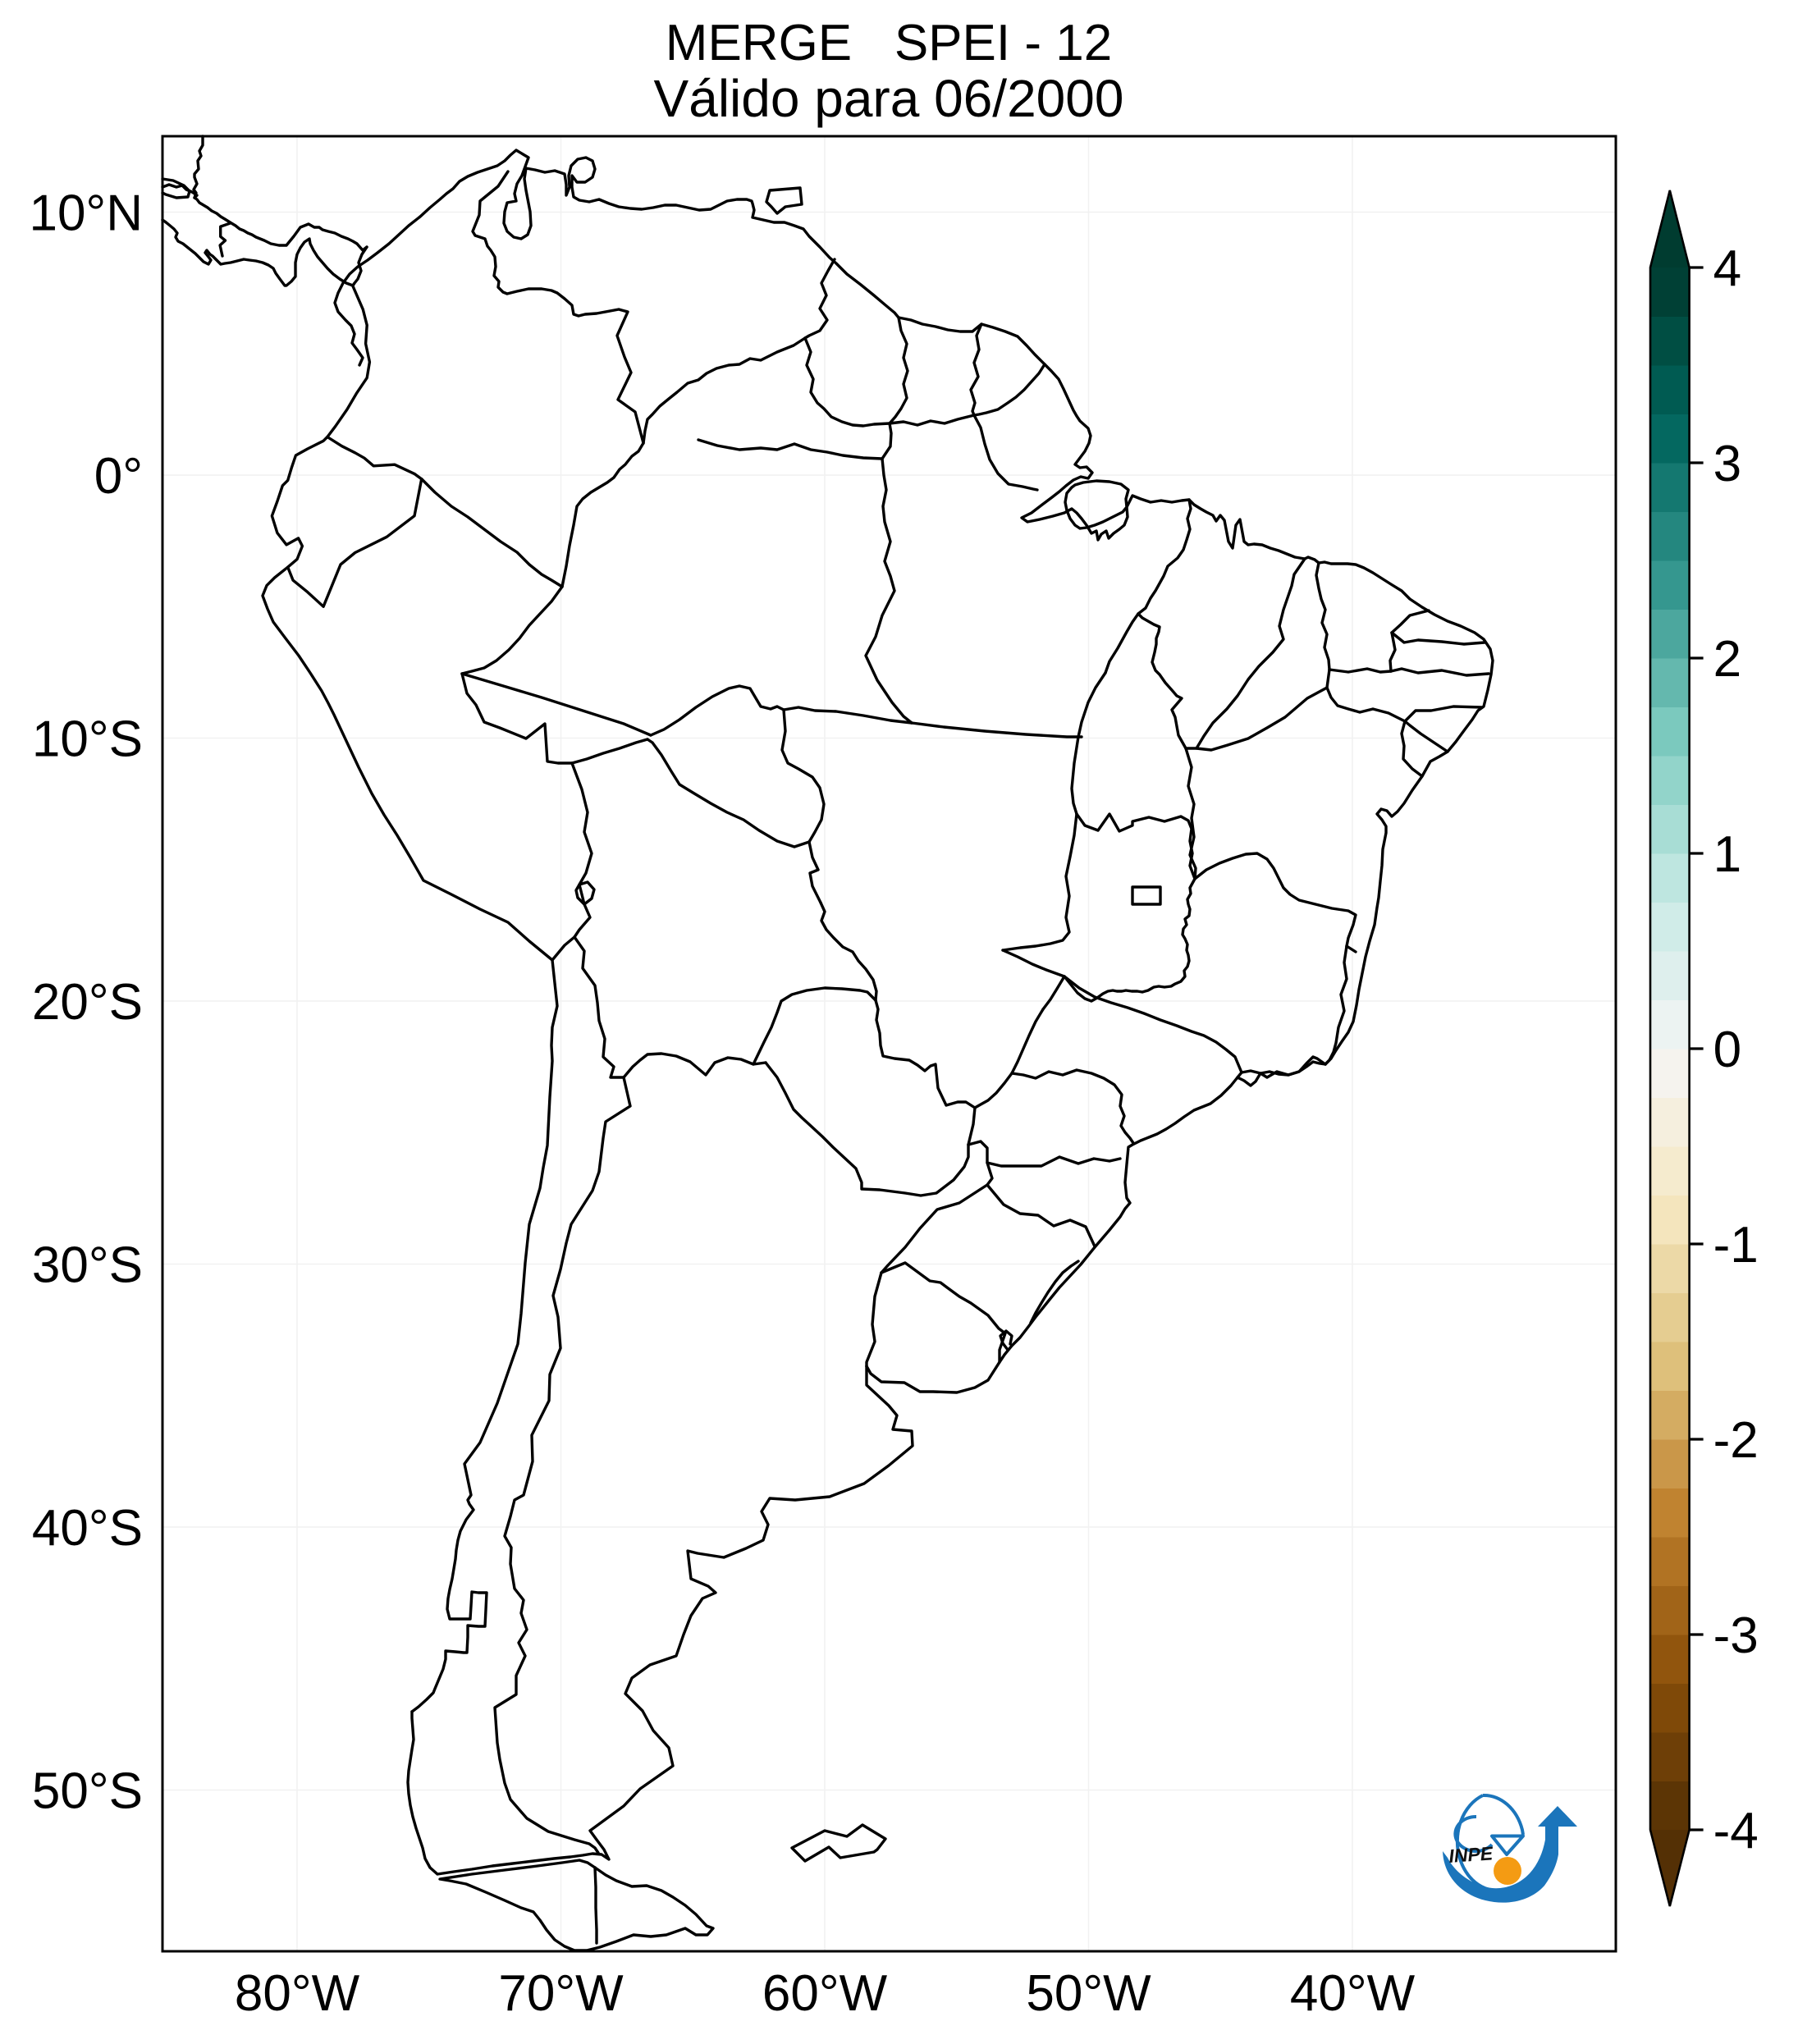 Image resolution: width=1798 pixels, height=2044 pixels. What do you see at coordinates (87, 1791) in the screenshot?
I see `svg-text: 50°S` at bounding box center [87, 1791].